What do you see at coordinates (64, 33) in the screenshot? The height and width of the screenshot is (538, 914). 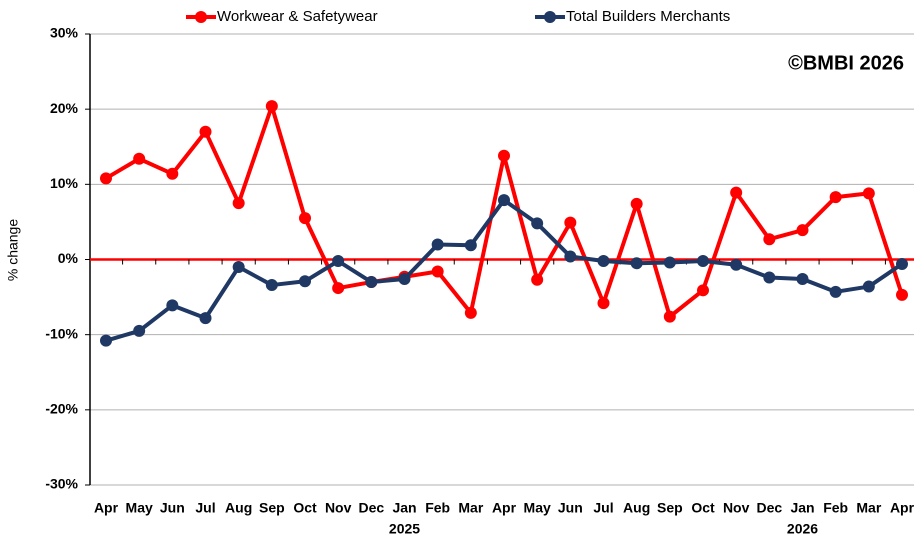 I see `y-tick-label: 30%` at bounding box center [64, 33].